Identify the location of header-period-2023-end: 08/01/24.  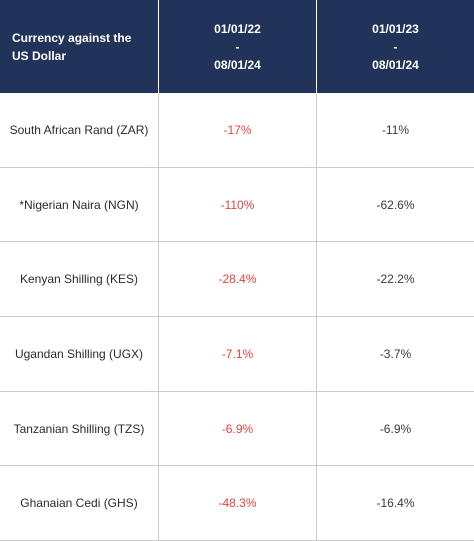
(395, 64).